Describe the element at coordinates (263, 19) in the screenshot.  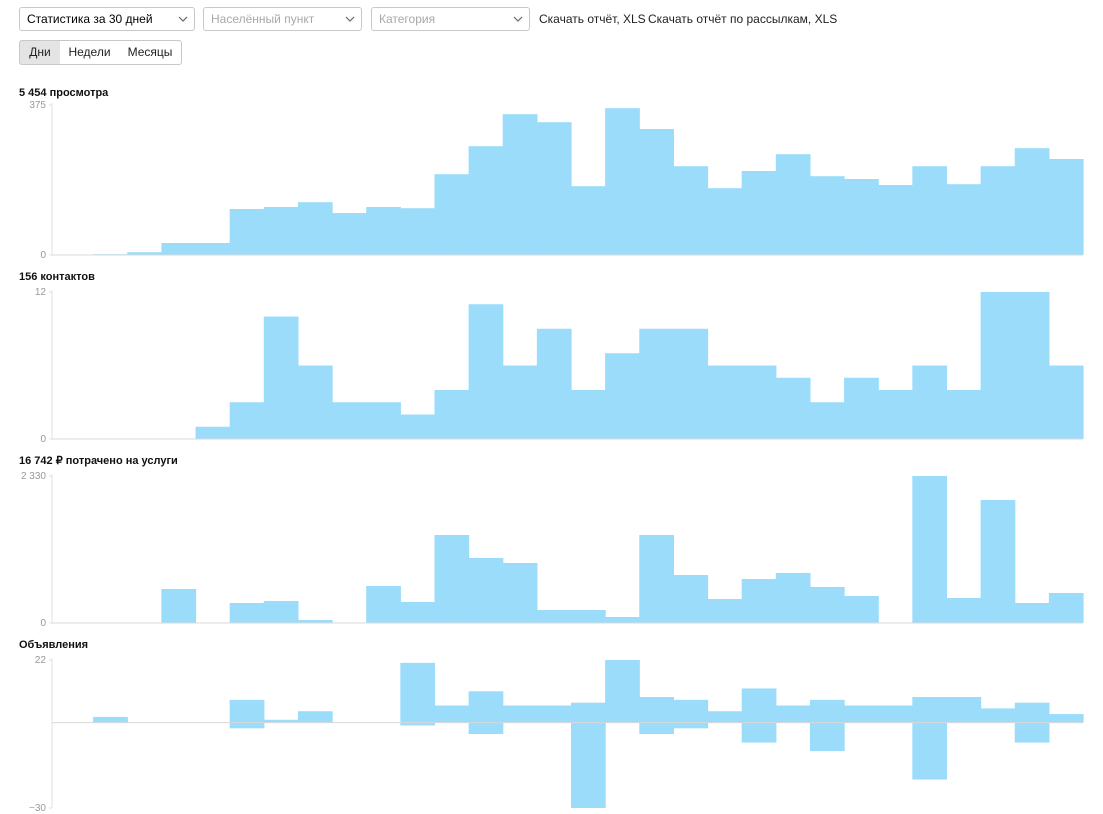
I see `city-select-text: Населённый пункт` at that location.